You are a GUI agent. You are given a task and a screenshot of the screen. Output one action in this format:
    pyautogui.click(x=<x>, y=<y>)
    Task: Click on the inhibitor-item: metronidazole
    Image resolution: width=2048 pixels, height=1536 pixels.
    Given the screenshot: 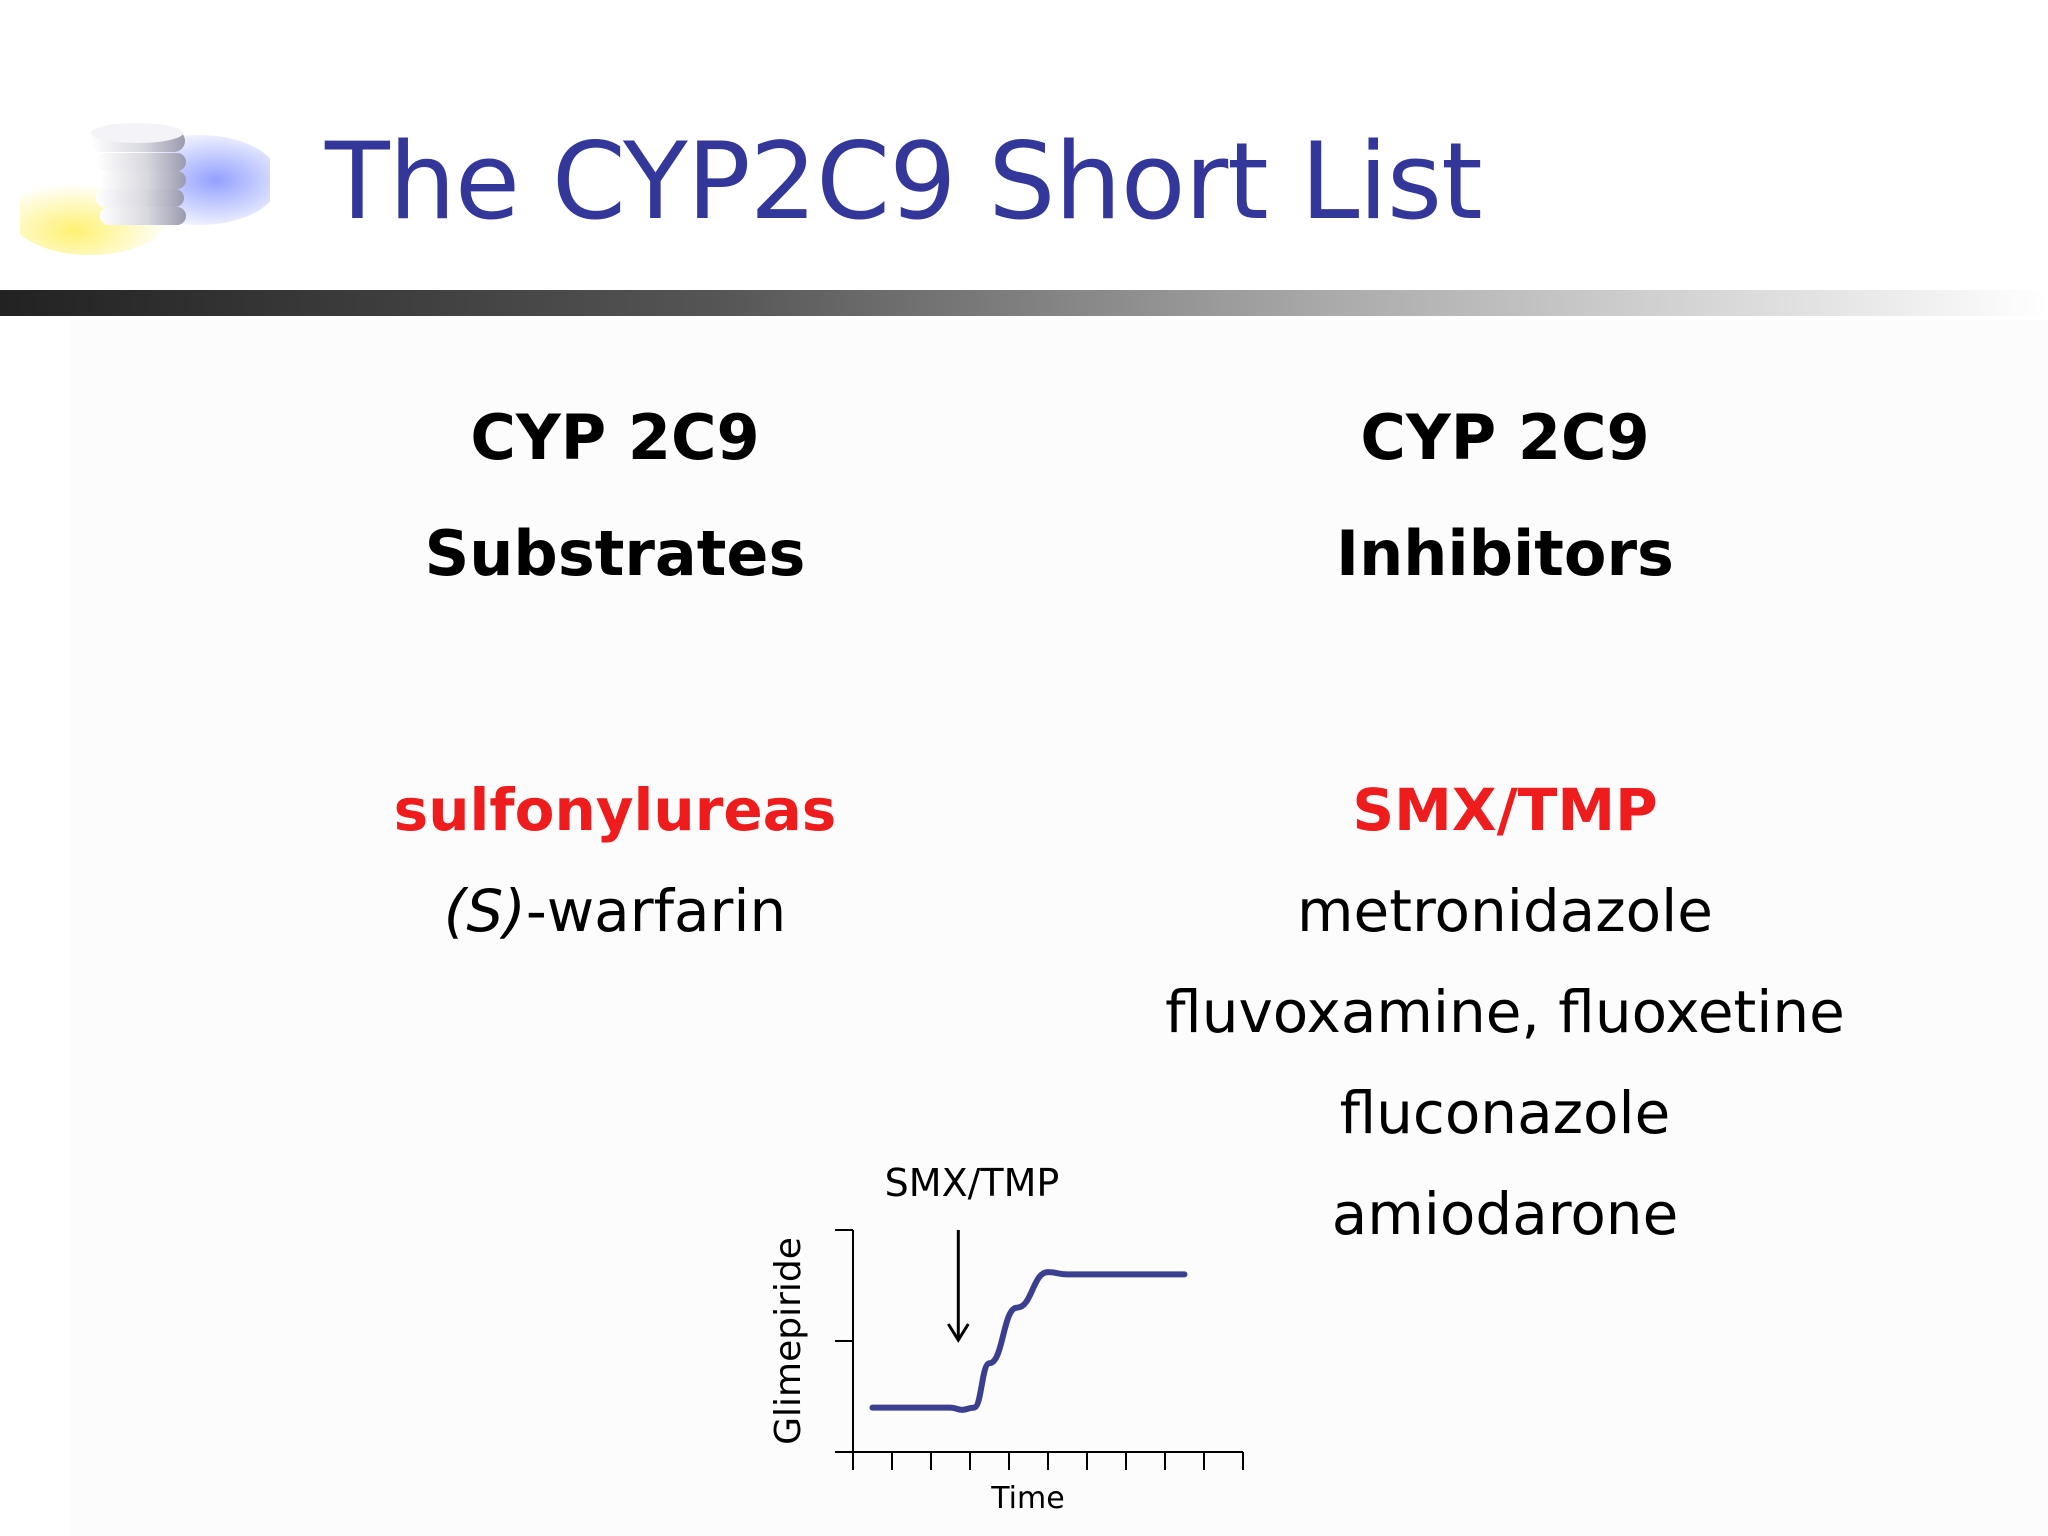 What is the action you would take?
    pyautogui.click(x=1505, y=911)
    